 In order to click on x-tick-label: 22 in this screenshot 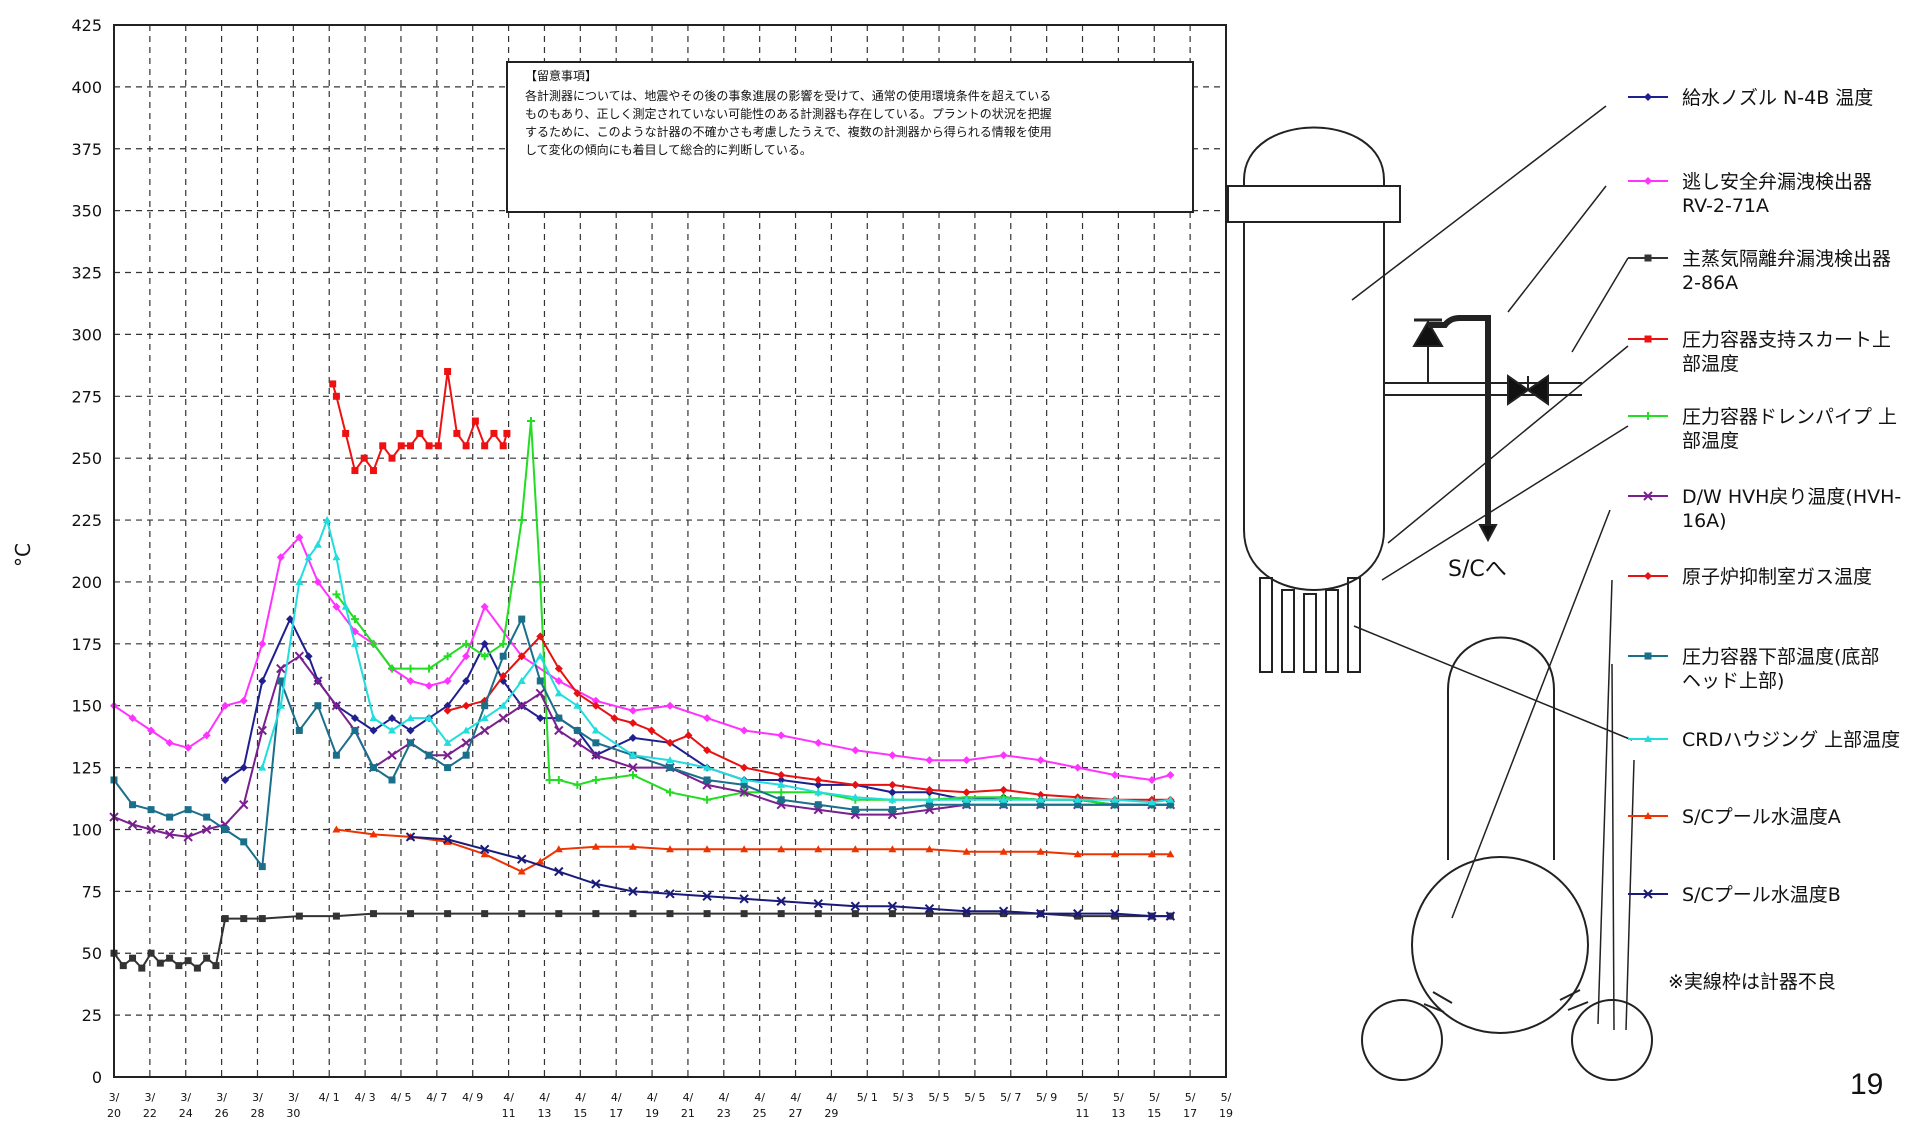, I will do `click(150, 1113)`.